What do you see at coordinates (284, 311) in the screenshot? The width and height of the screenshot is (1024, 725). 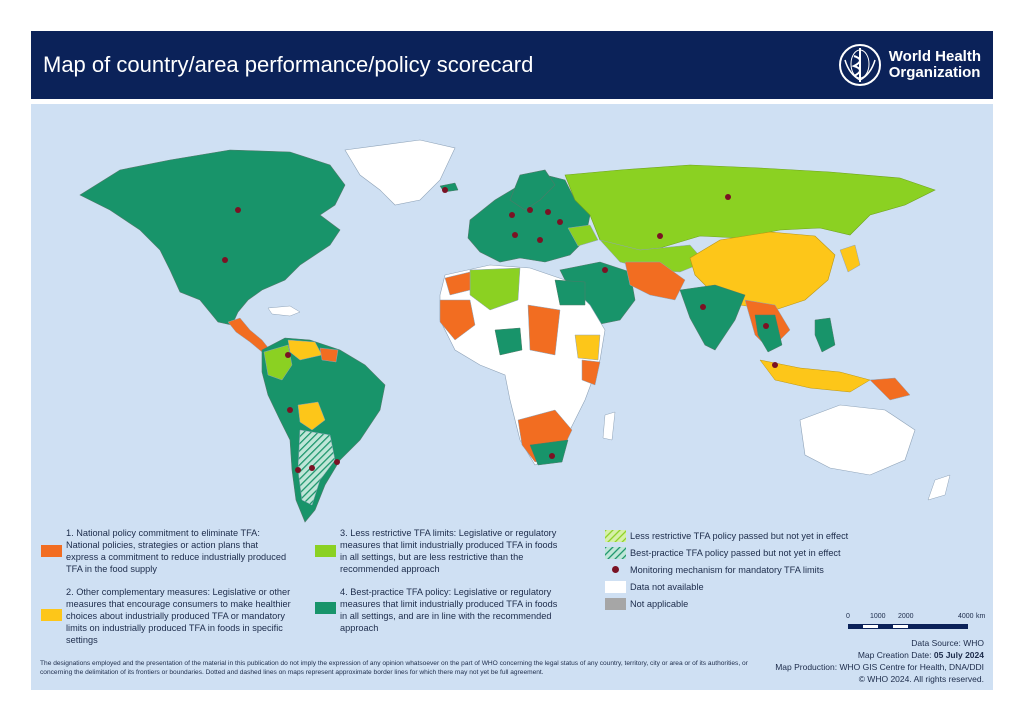 I see `region-caribbean` at bounding box center [284, 311].